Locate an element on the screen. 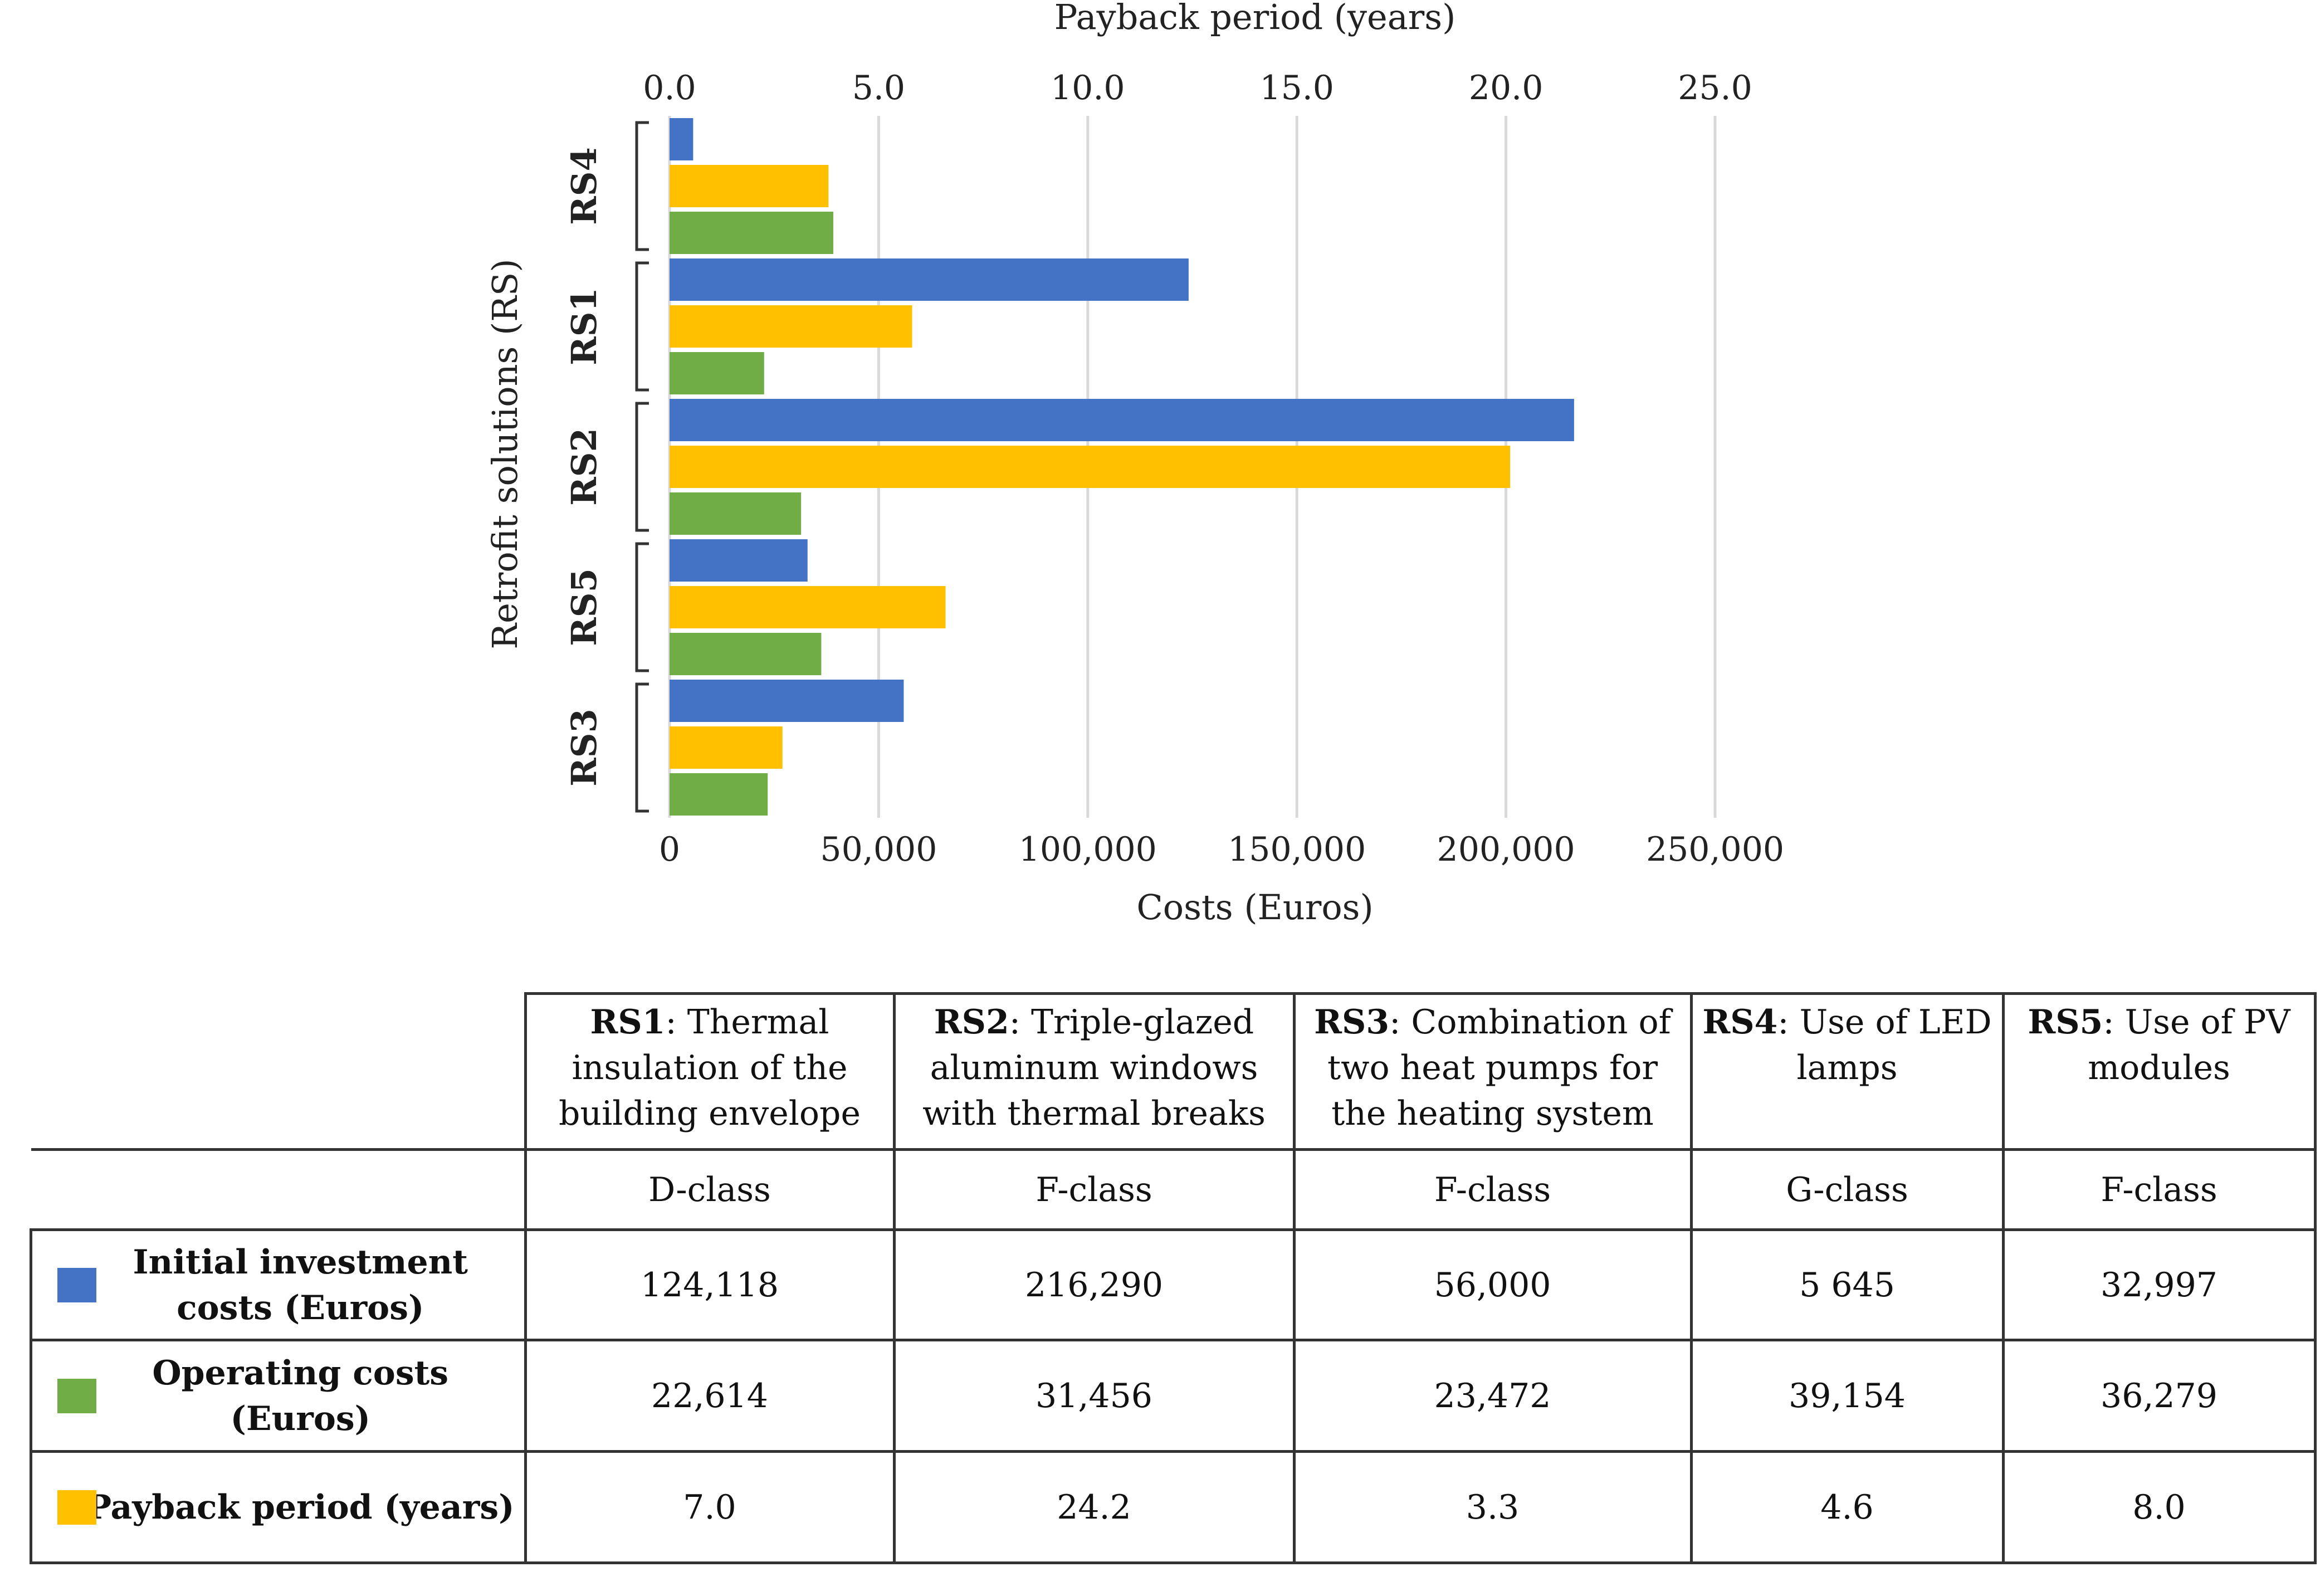 The image size is (2320, 1596). header-rs5: RS5: Use of PV modules is located at coordinates (2159, 1071).